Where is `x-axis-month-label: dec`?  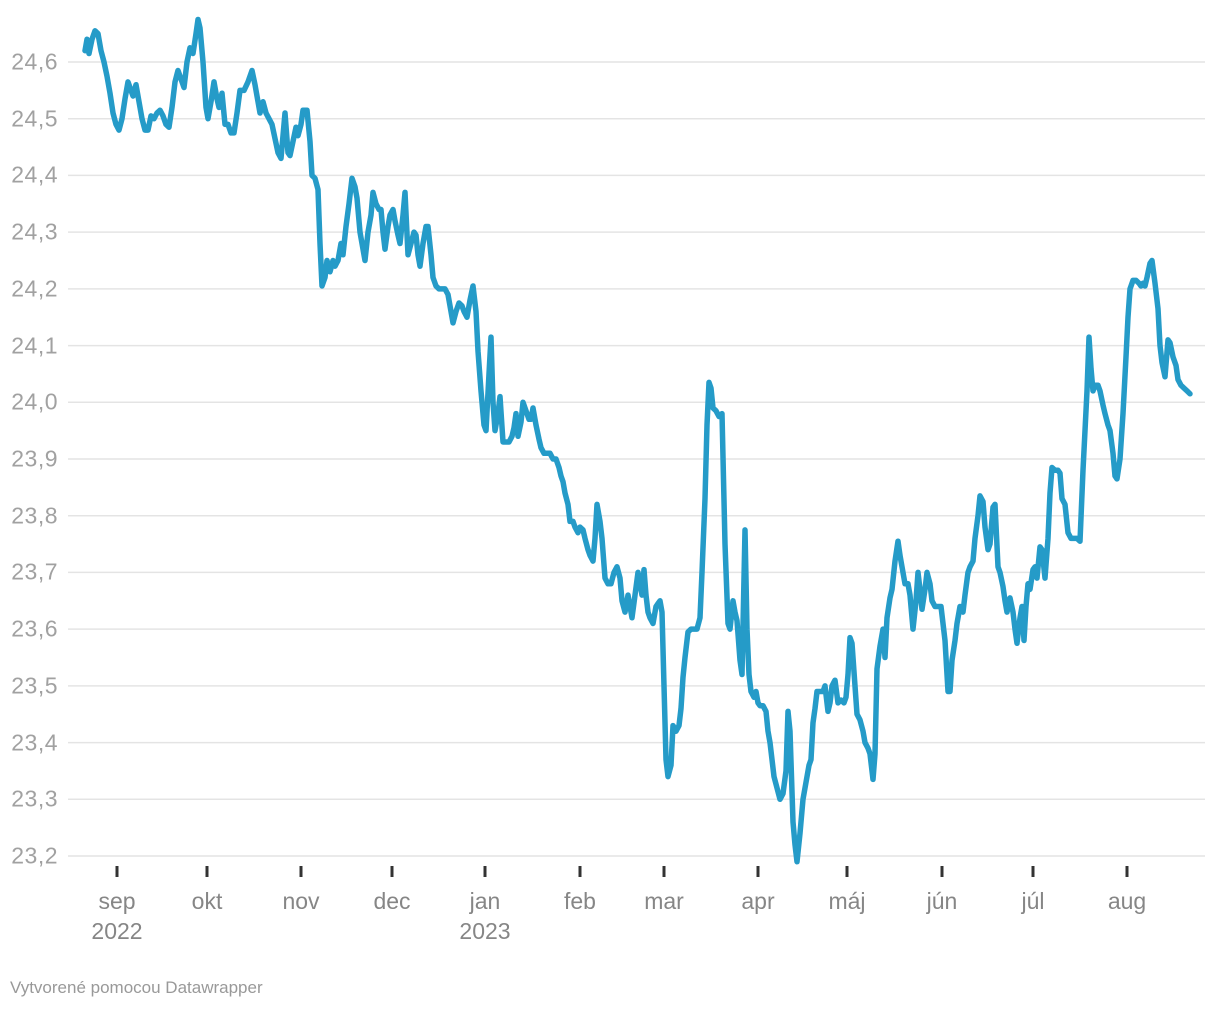
x-axis-month-label: dec is located at coordinates (392, 901).